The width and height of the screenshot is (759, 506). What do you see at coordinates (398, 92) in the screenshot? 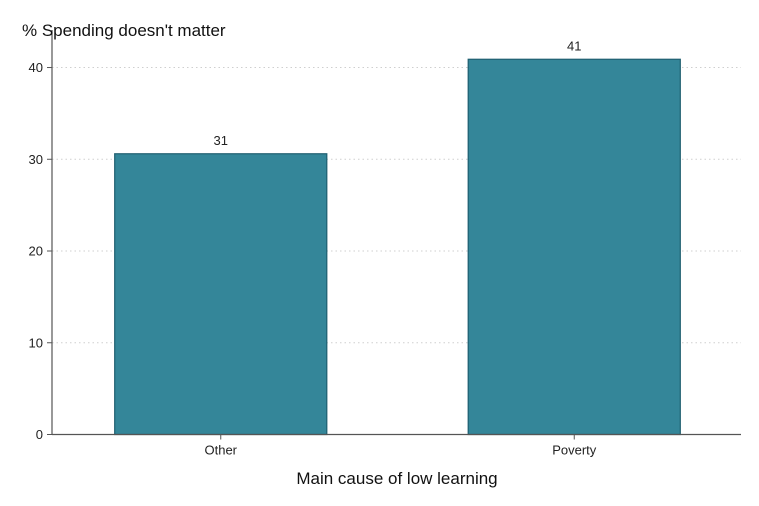
I see `data-labels: 31 41` at bounding box center [398, 92].